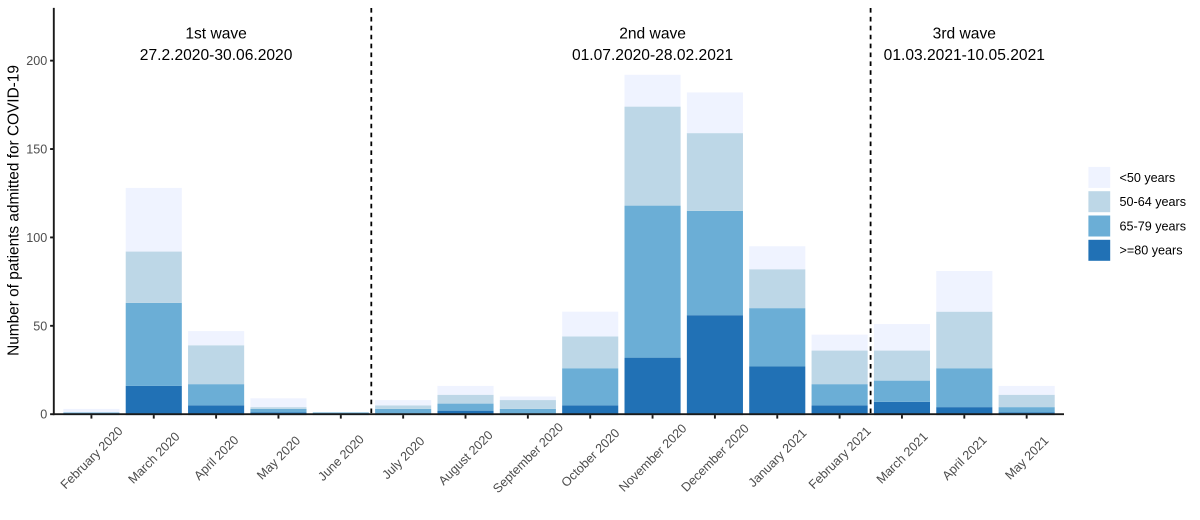 This screenshot has width=1200, height=520. Describe the element at coordinates (1153, 202) in the screenshot. I see `svg-text: 50-64 years` at that location.